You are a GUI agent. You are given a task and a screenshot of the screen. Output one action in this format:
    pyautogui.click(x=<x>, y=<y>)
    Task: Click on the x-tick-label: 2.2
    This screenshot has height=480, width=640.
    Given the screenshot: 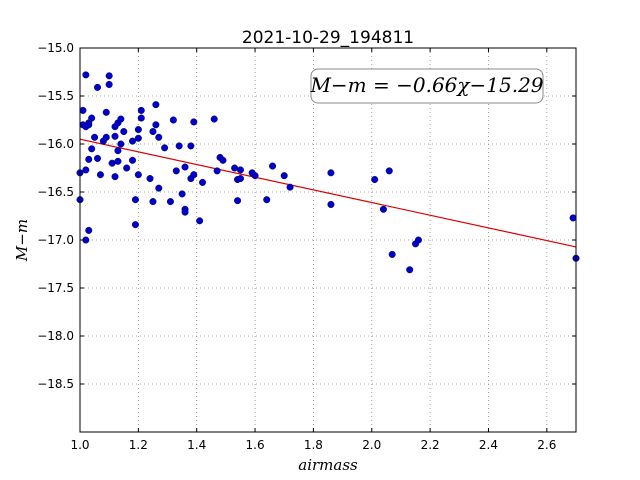 What is the action you would take?
    pyautogui.click(x=430, y=445)
    